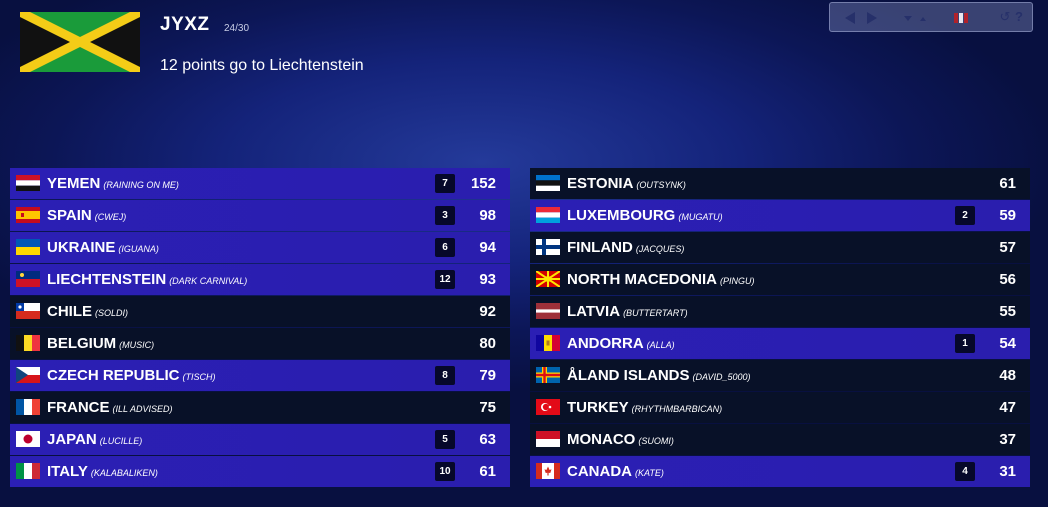 Image resolution: width=1048 pixels, height=507 pixels. Describe the element at coordinates (965, 471) in the screenshot. I see `points-badge: 4` at that location.